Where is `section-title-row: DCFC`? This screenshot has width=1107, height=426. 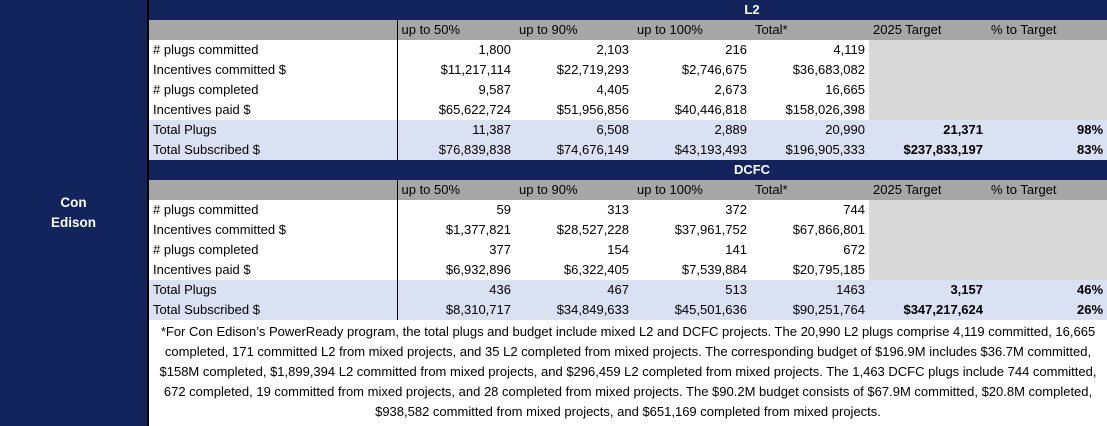 section-title-row: DCFC is located at coordinates (628, 170).